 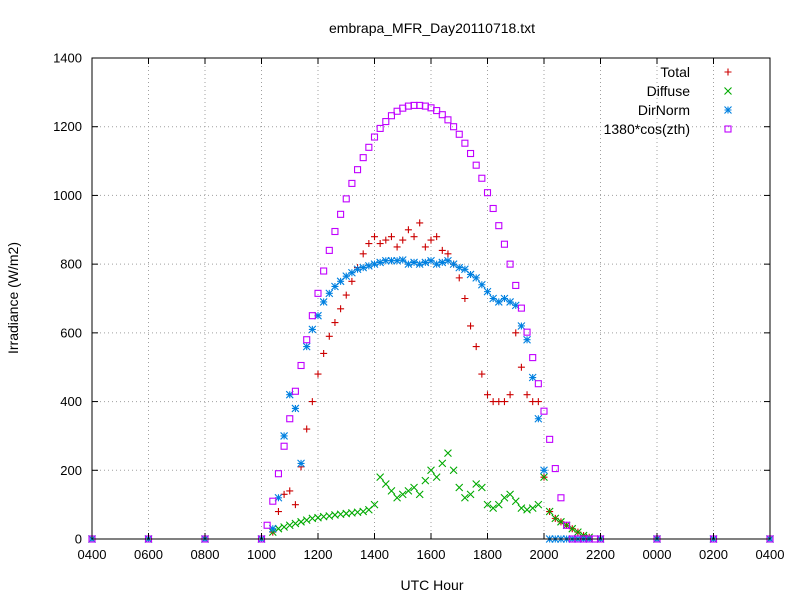 What do you see at coordinates (664, 110) in the screenshot?
I see `legend-label-dirnorm: DirNorm` at bounding box center [664, 110].